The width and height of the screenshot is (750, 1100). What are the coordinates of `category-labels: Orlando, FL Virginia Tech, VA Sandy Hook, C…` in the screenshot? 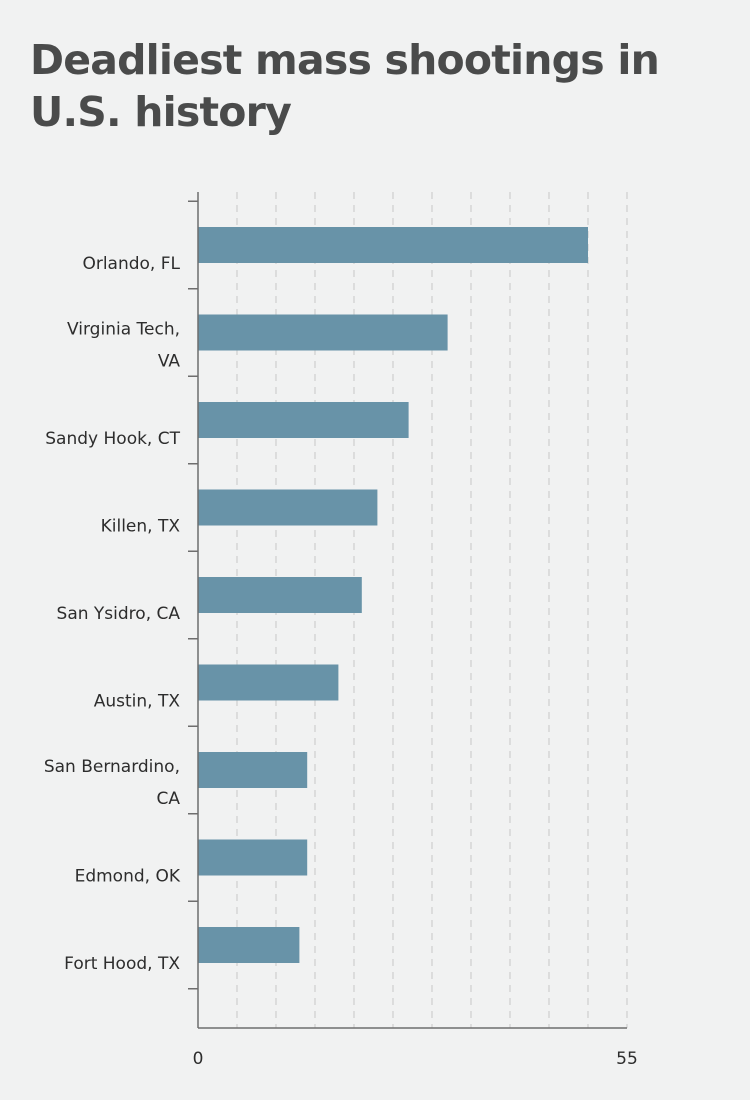 It's located at (112, 614).